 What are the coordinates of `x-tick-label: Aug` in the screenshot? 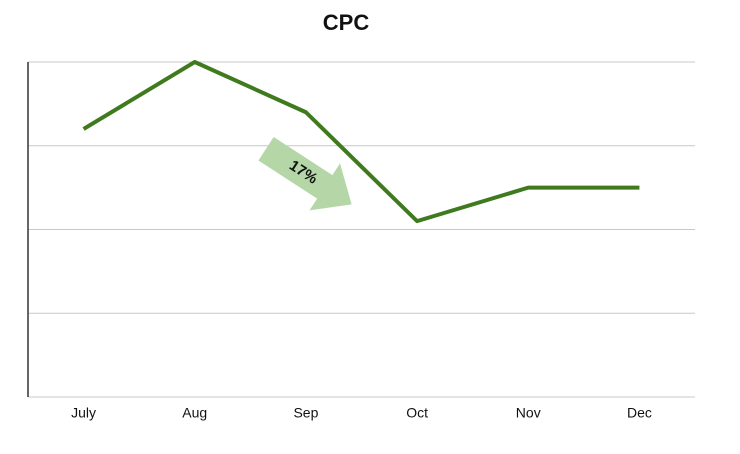 It's located at (194, 413).